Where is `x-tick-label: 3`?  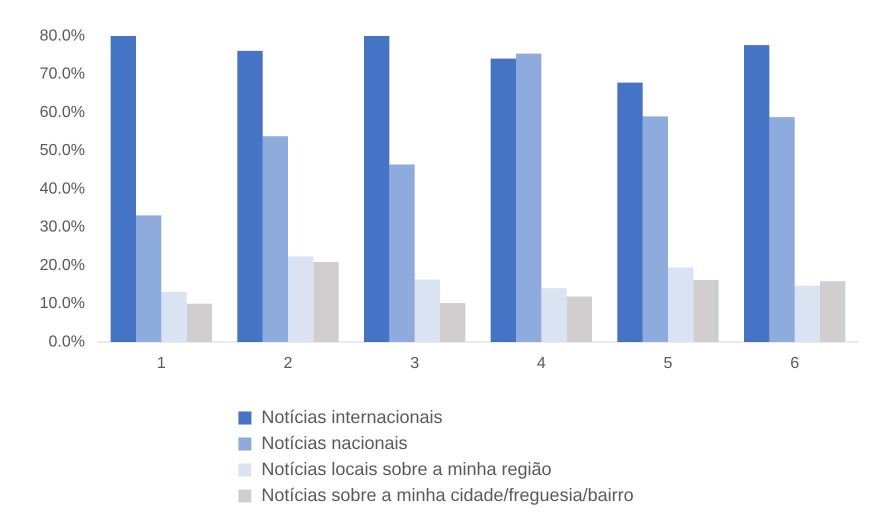 x-tick-label: 3 is located at coordinates (415, 363).